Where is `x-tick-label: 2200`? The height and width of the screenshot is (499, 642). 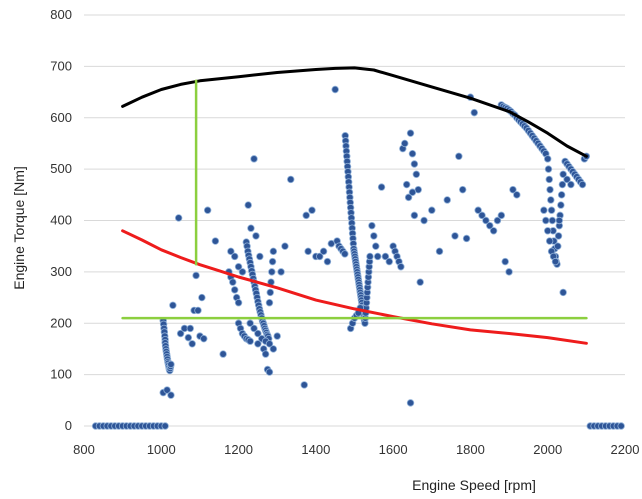 x-tick-label: 2200 is located at coordinates (625, 449).